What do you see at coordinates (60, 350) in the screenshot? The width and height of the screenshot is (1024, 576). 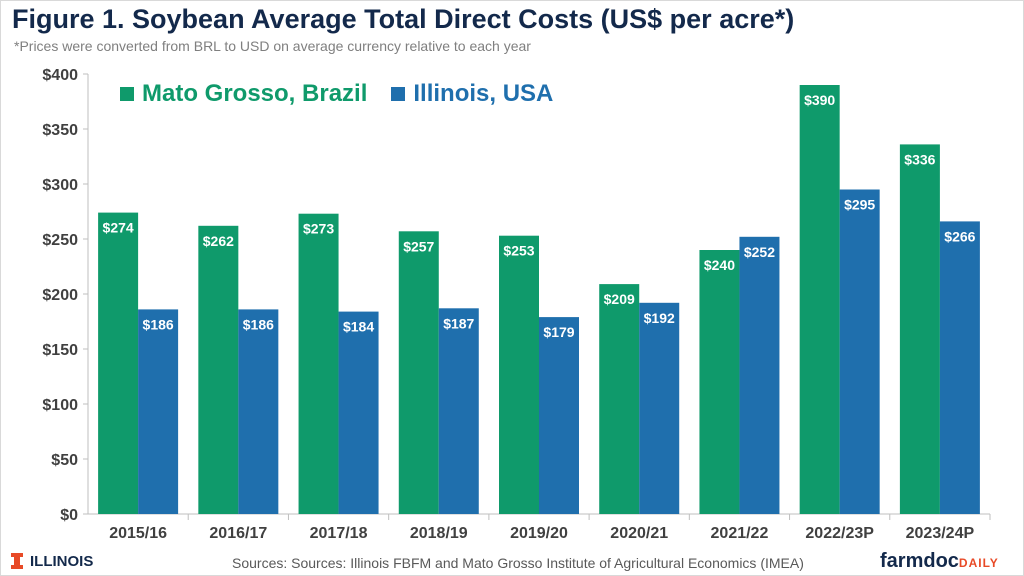 I see `y-tick-label: $150` at bounding box center [60, 350].